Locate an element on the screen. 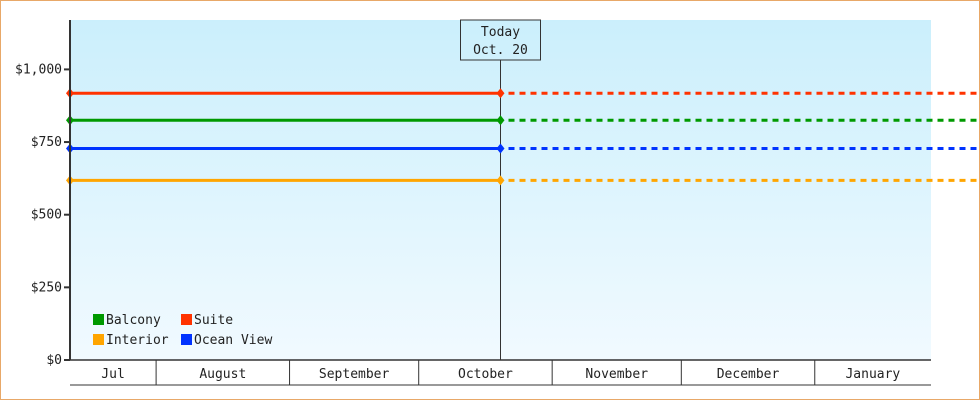  legend-label: Suite is located at coordinates (213, 320).